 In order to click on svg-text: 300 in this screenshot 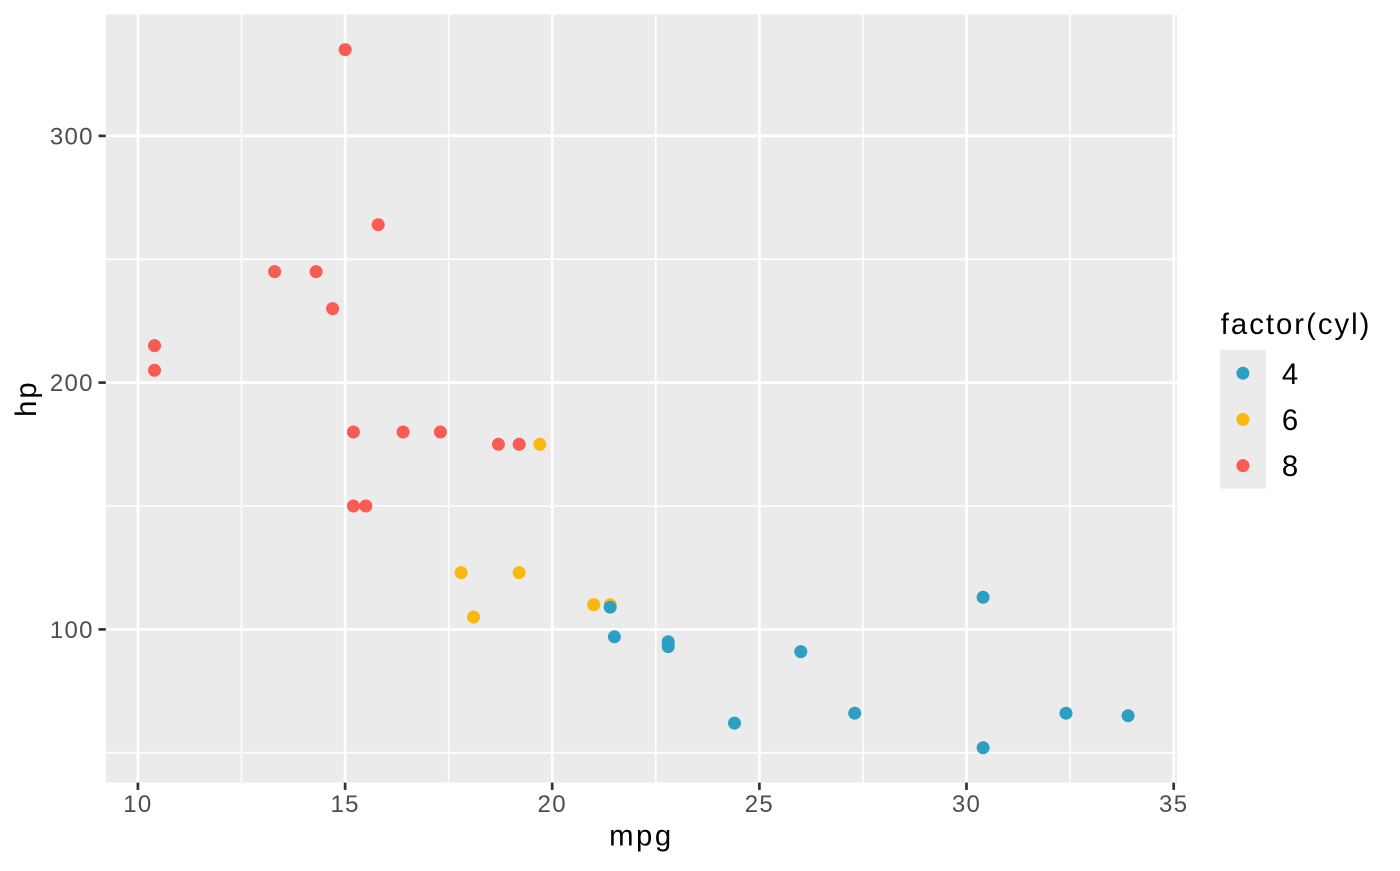, I will do `click(72, 136)`.